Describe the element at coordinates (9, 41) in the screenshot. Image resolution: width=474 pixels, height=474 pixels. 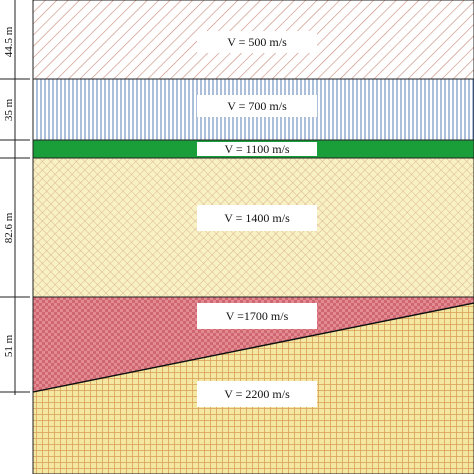
I see `thickness-label-layer-1: 44.5 m` at that location.